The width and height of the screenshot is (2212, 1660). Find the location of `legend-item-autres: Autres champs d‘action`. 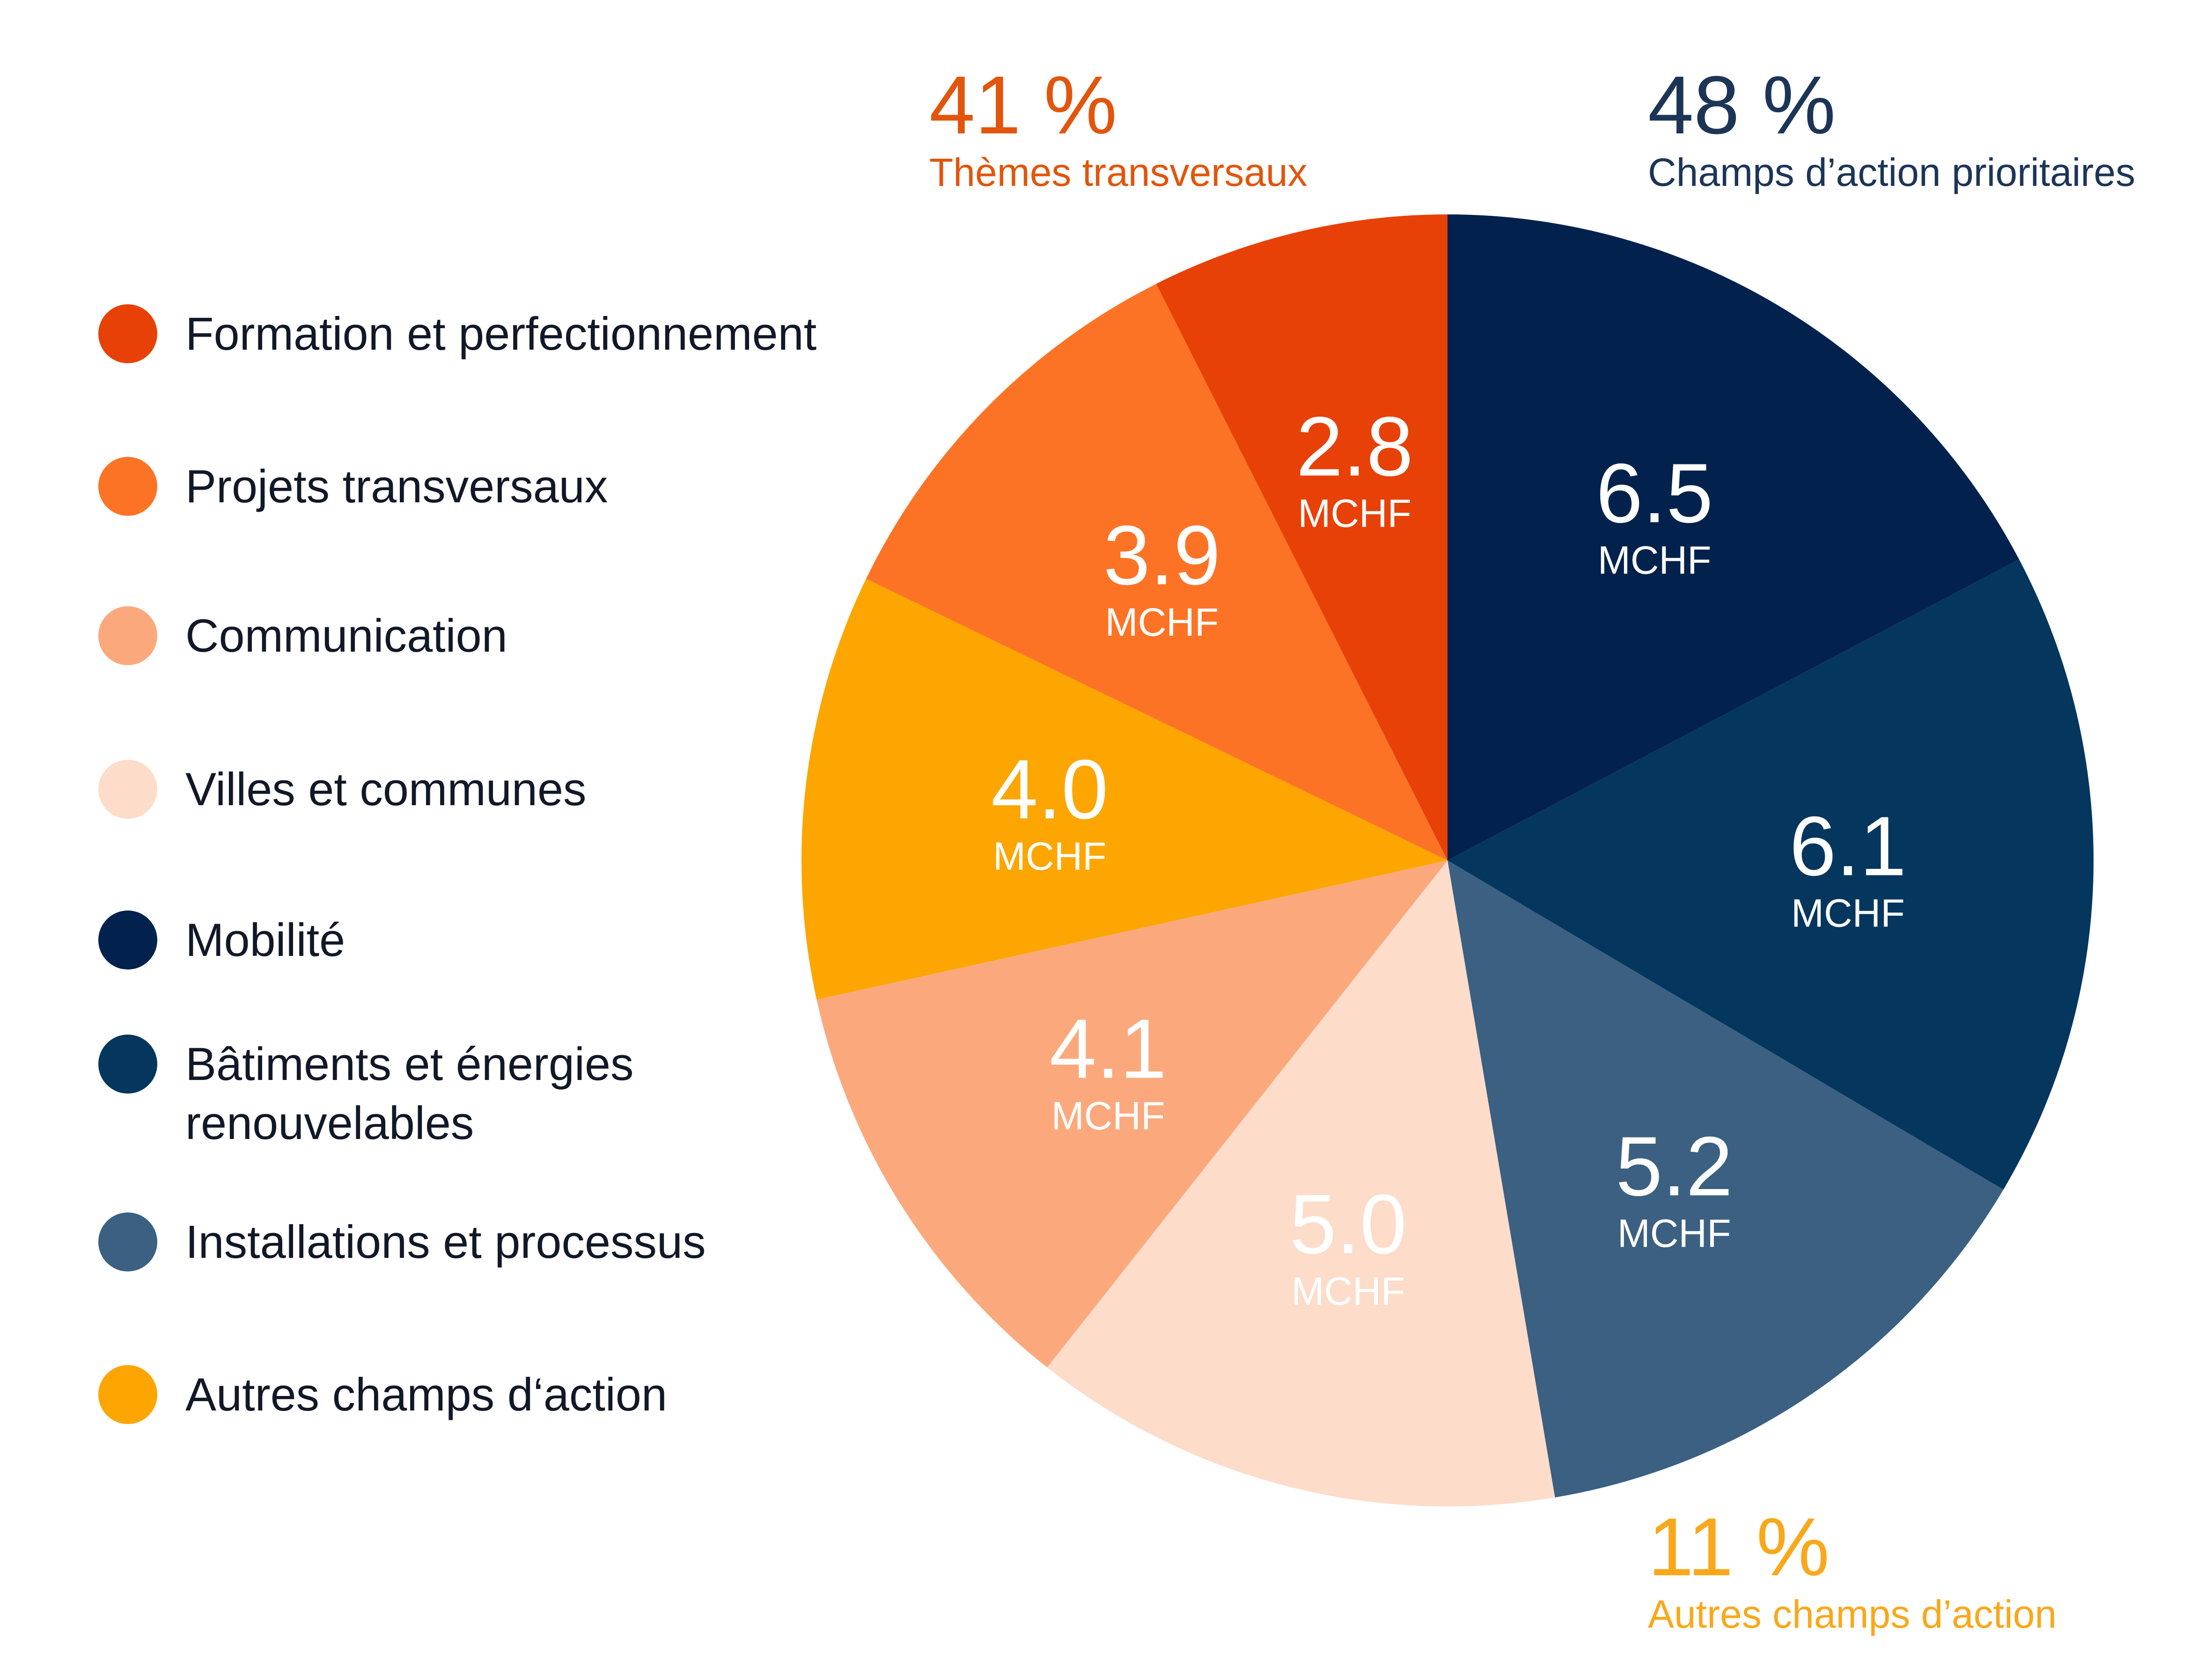

legend-item-autres: Autres champs d‘action is located at coordinates (519, 1394).